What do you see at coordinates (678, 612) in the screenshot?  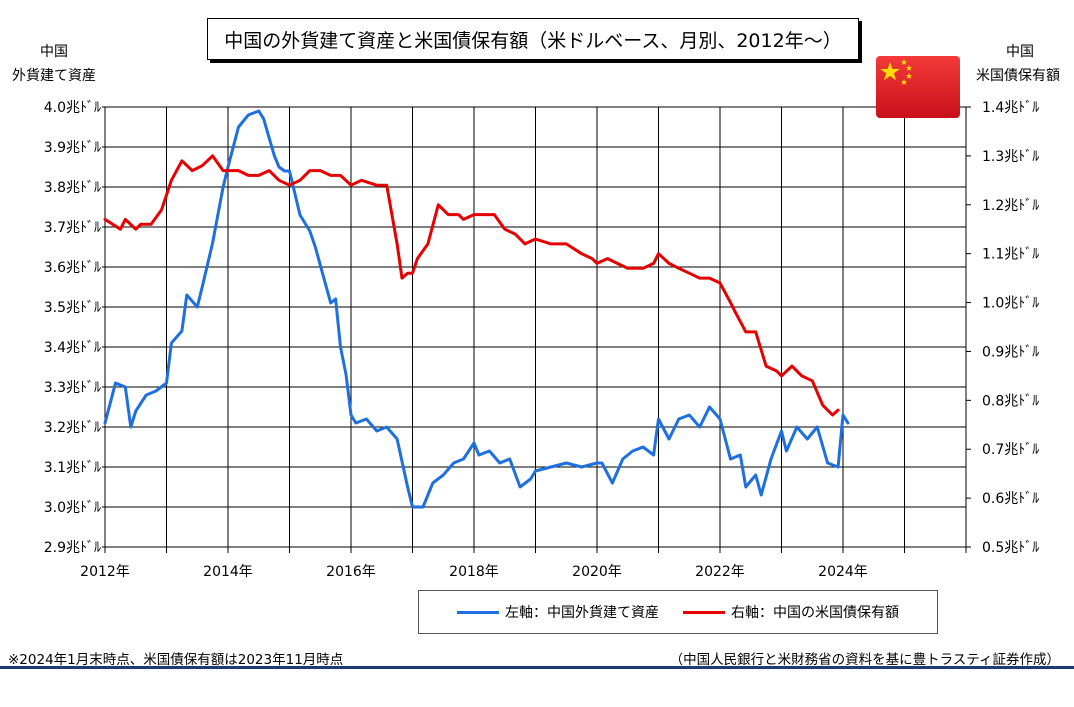 I see `chart-legend: 左軸：中国外貨建て資産 右軸：中国の米国債保有額` at bounding box center [678, 612].